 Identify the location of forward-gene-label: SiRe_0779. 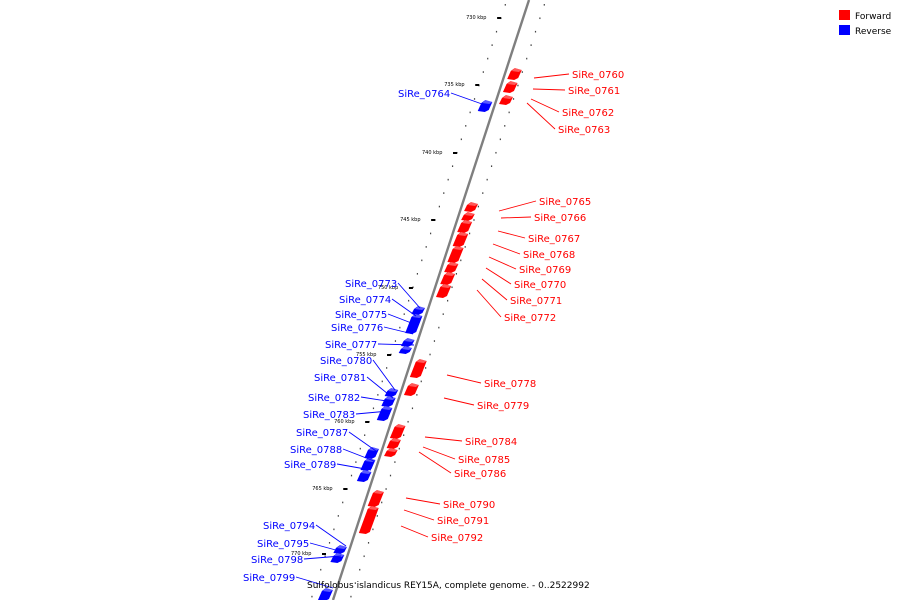
(503, 406).